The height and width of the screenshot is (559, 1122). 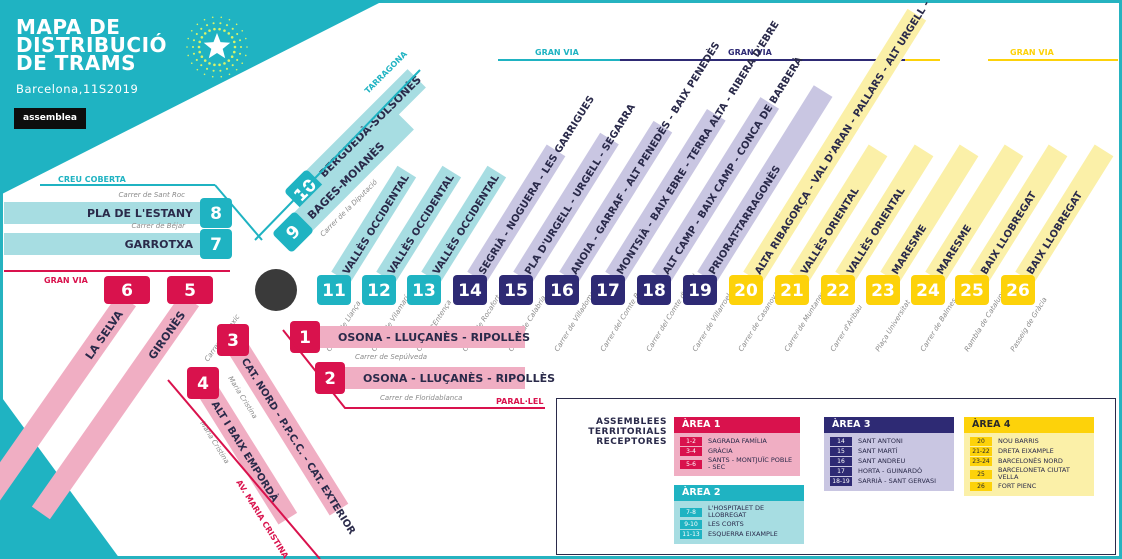 What do you see at coordinates (841, 471) in the screenshot?
I see `legend-code: 17` at bounding box center [841, 471].